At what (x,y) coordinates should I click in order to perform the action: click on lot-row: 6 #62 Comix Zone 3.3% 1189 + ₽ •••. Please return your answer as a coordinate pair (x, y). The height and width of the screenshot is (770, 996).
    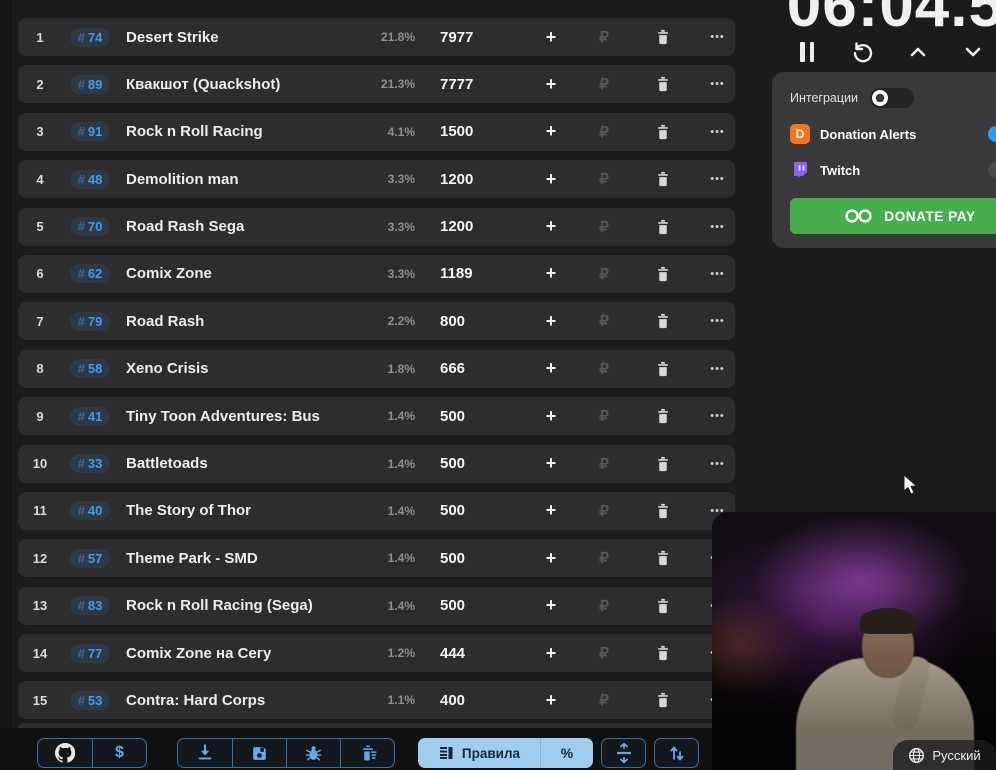
    Looking at the image, I should click on (376, 273).